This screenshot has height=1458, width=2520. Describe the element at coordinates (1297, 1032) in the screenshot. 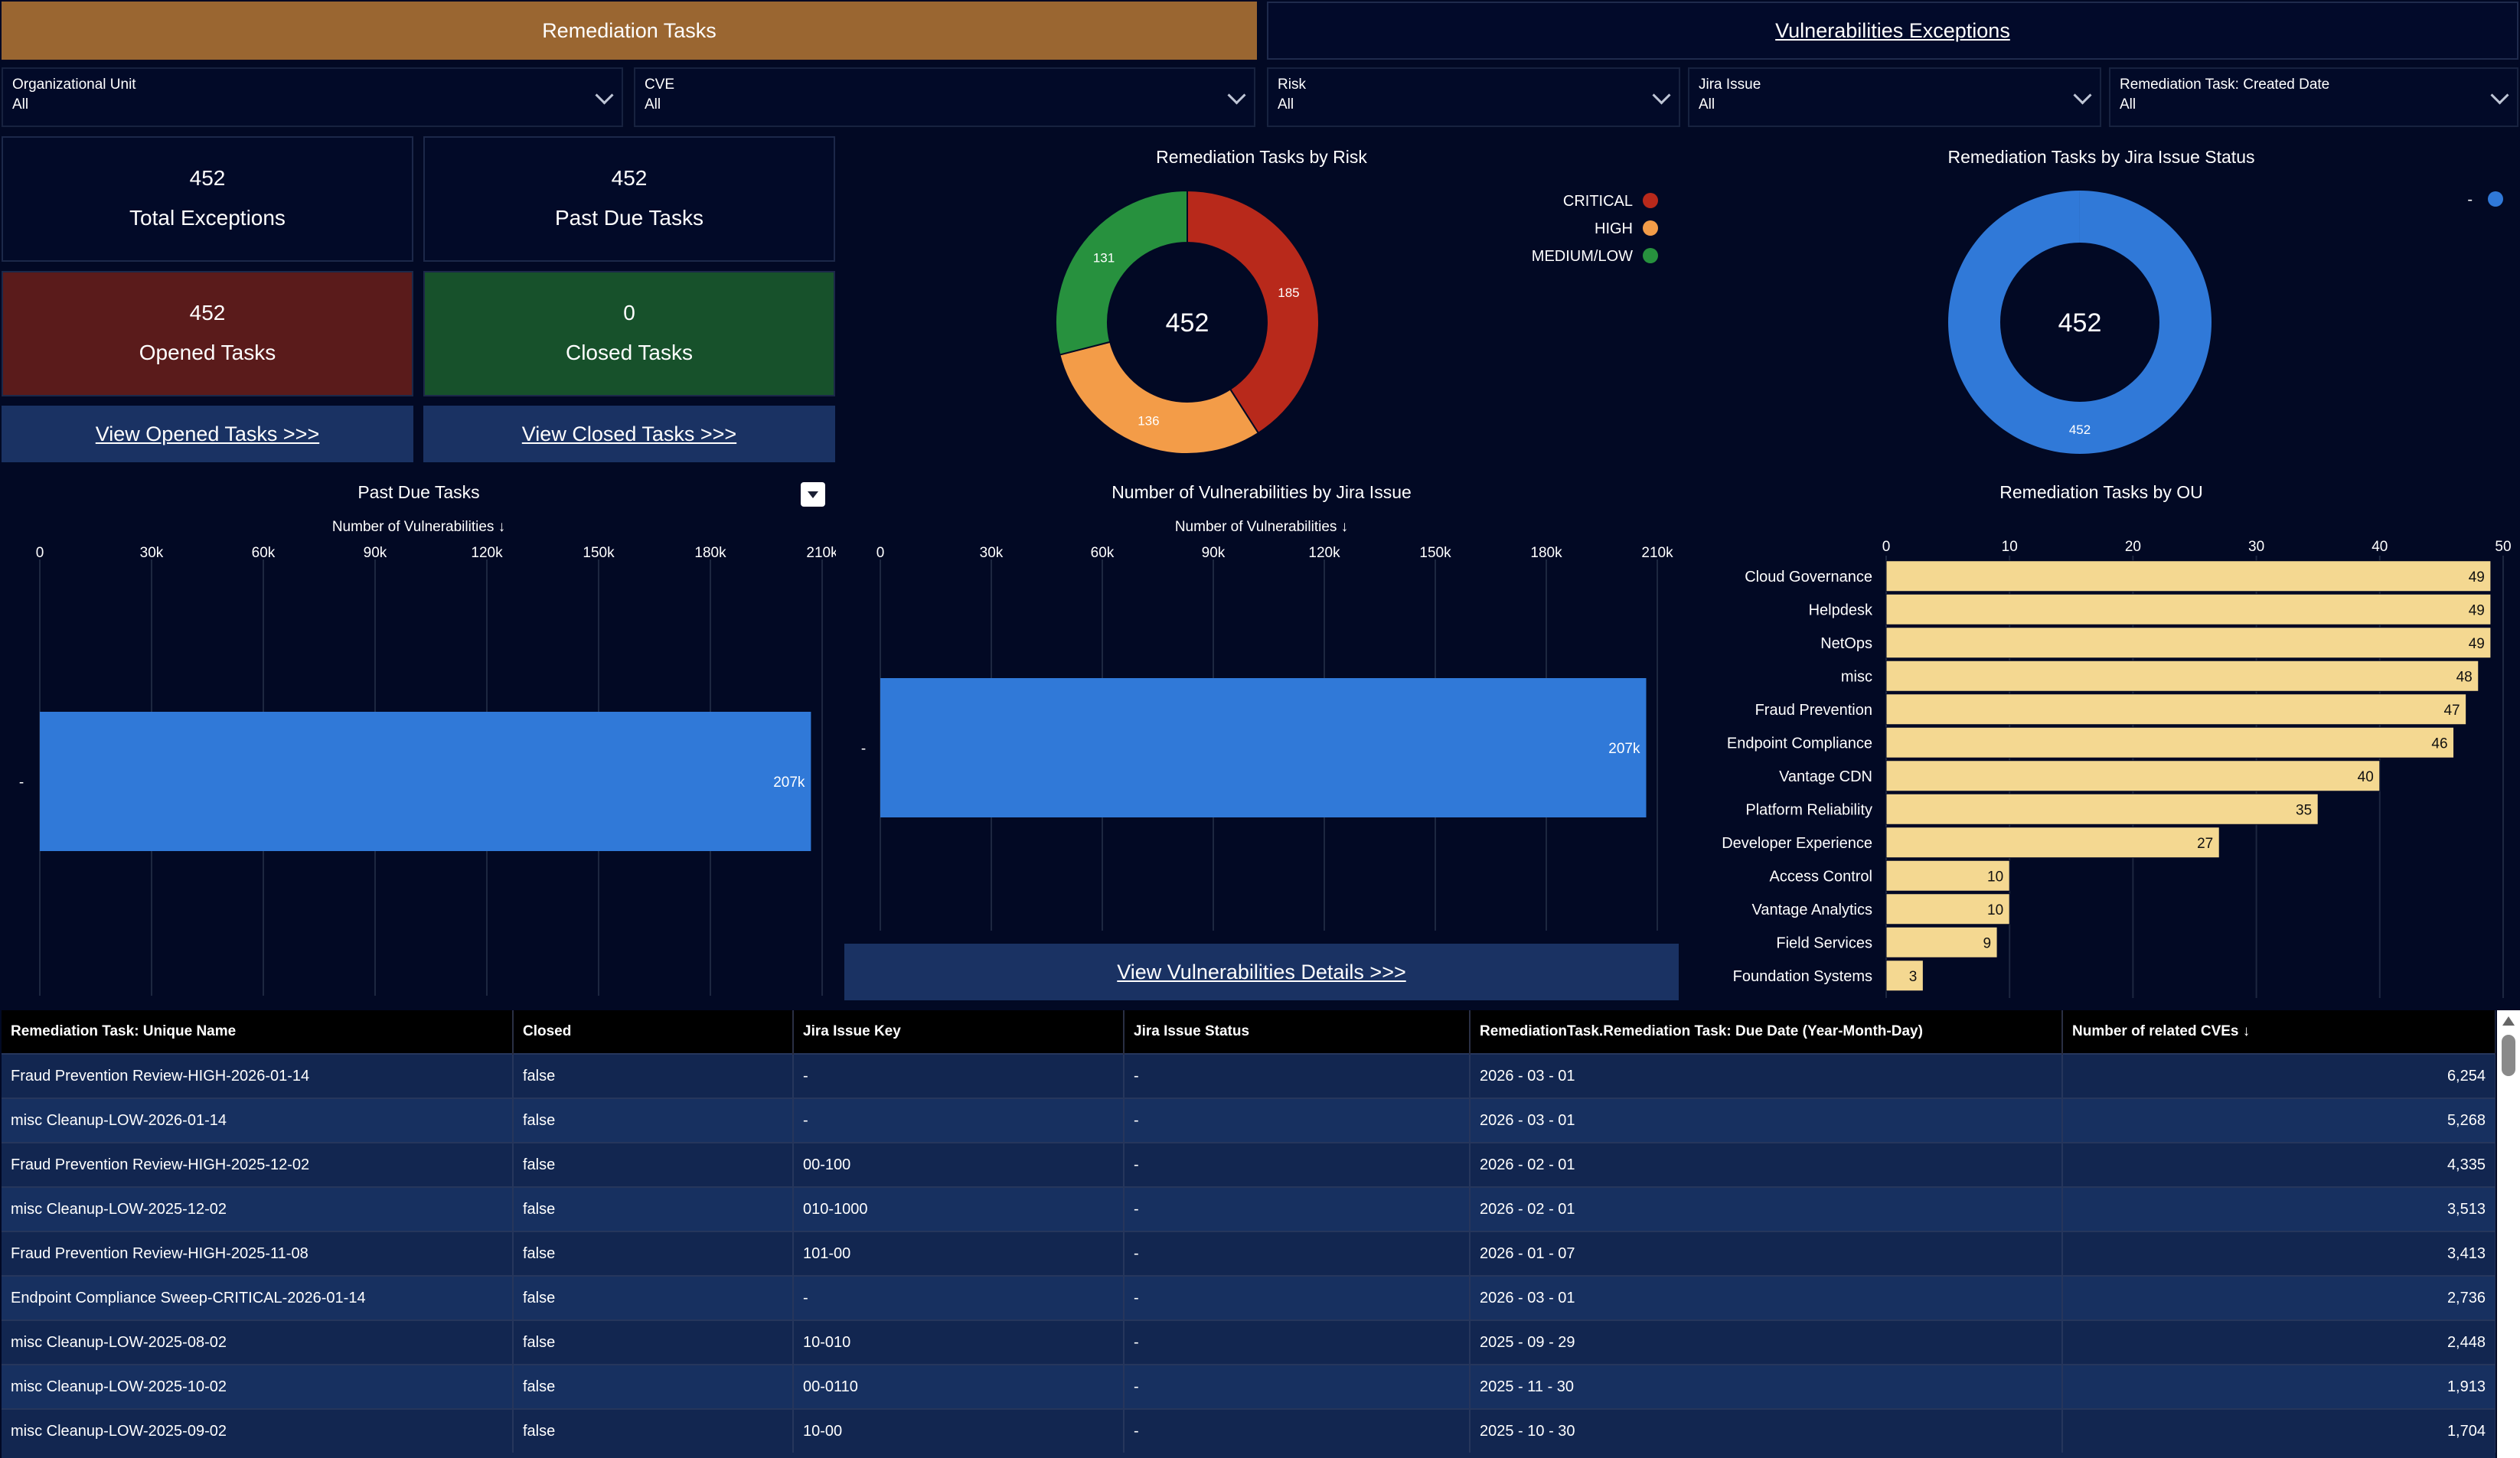

I see `column-header-jira-issue-status: Jira Issue Status` at that location.